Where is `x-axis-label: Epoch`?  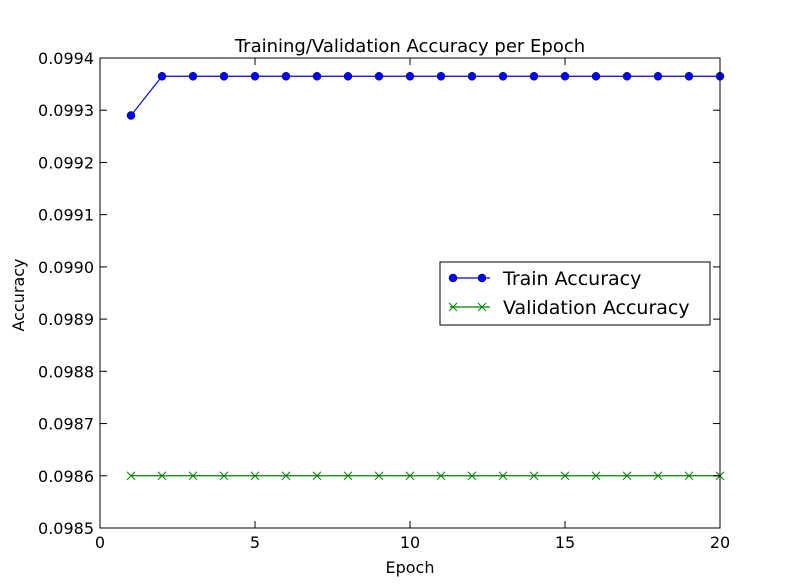 x-axis-label: Epoch is located at coordinates (410, 567).